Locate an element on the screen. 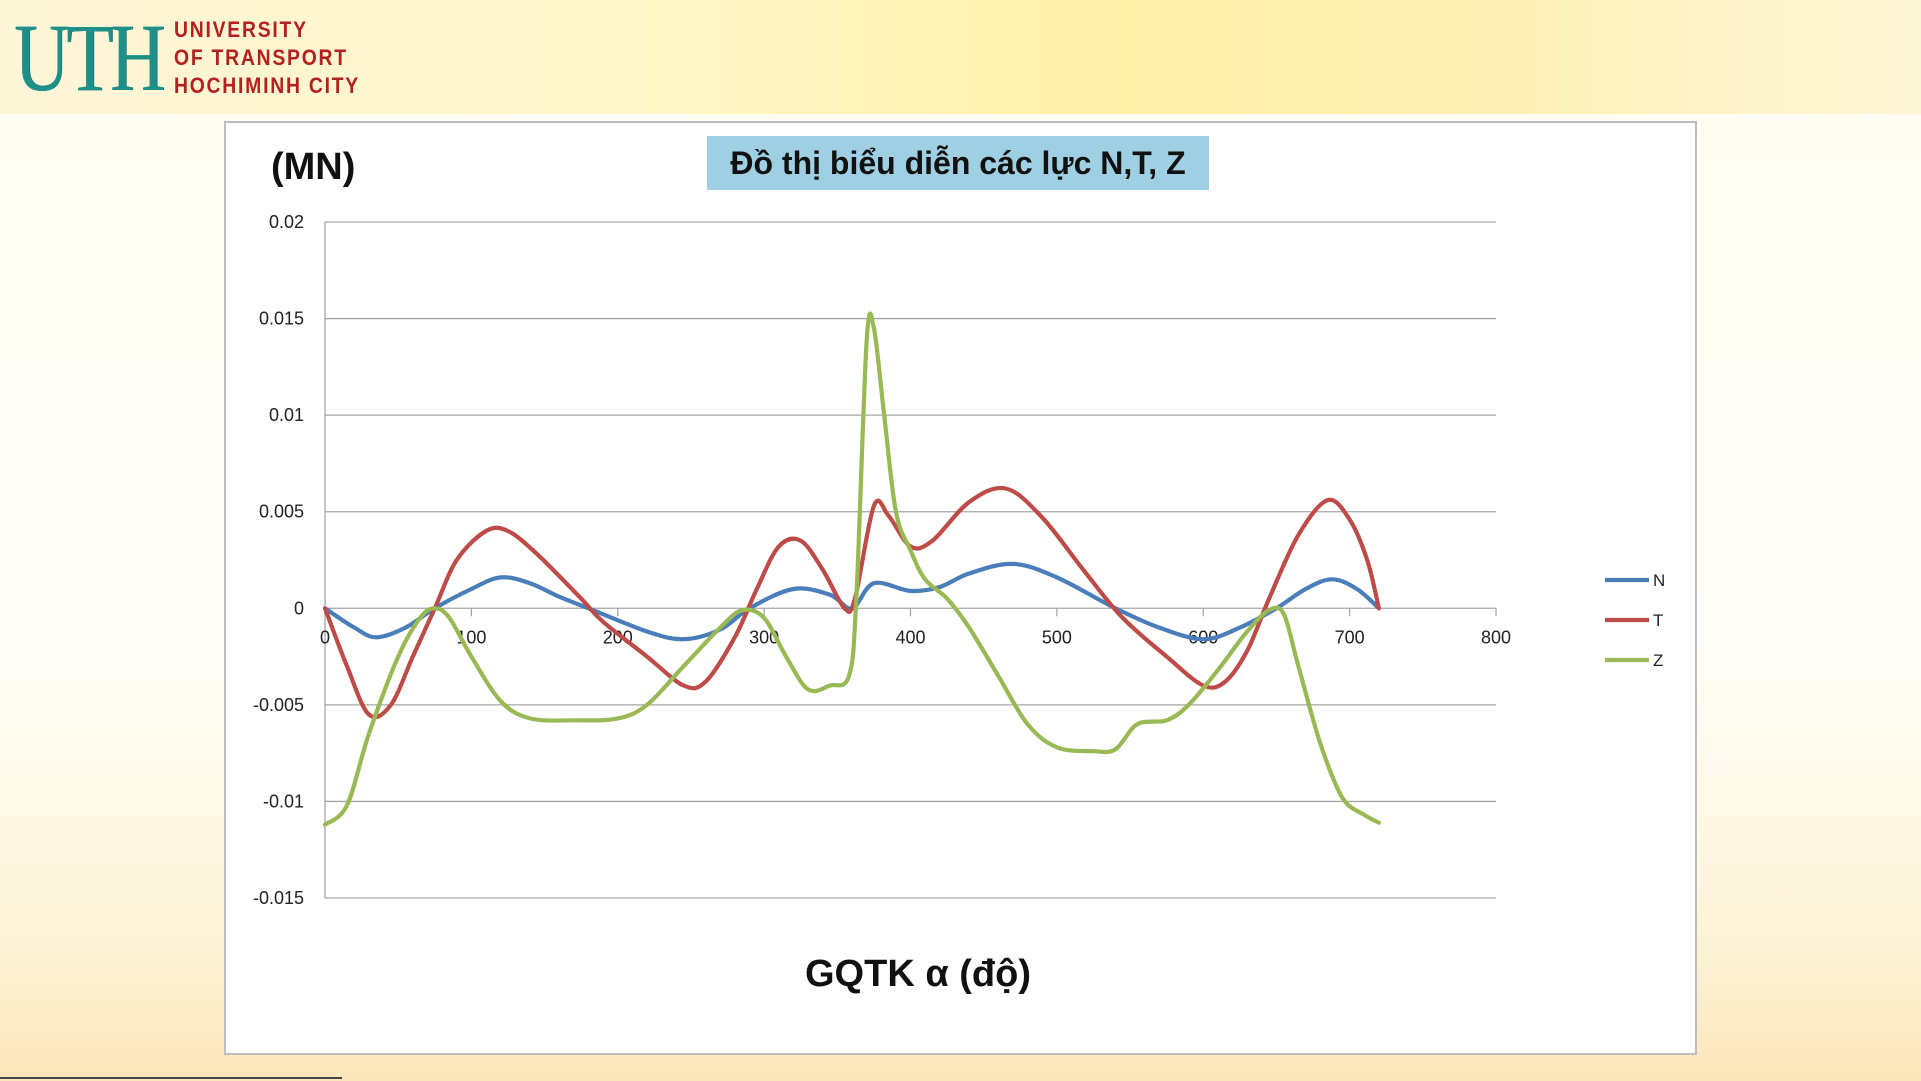  legend-label-t: T is located at coordinates (1658, 620).